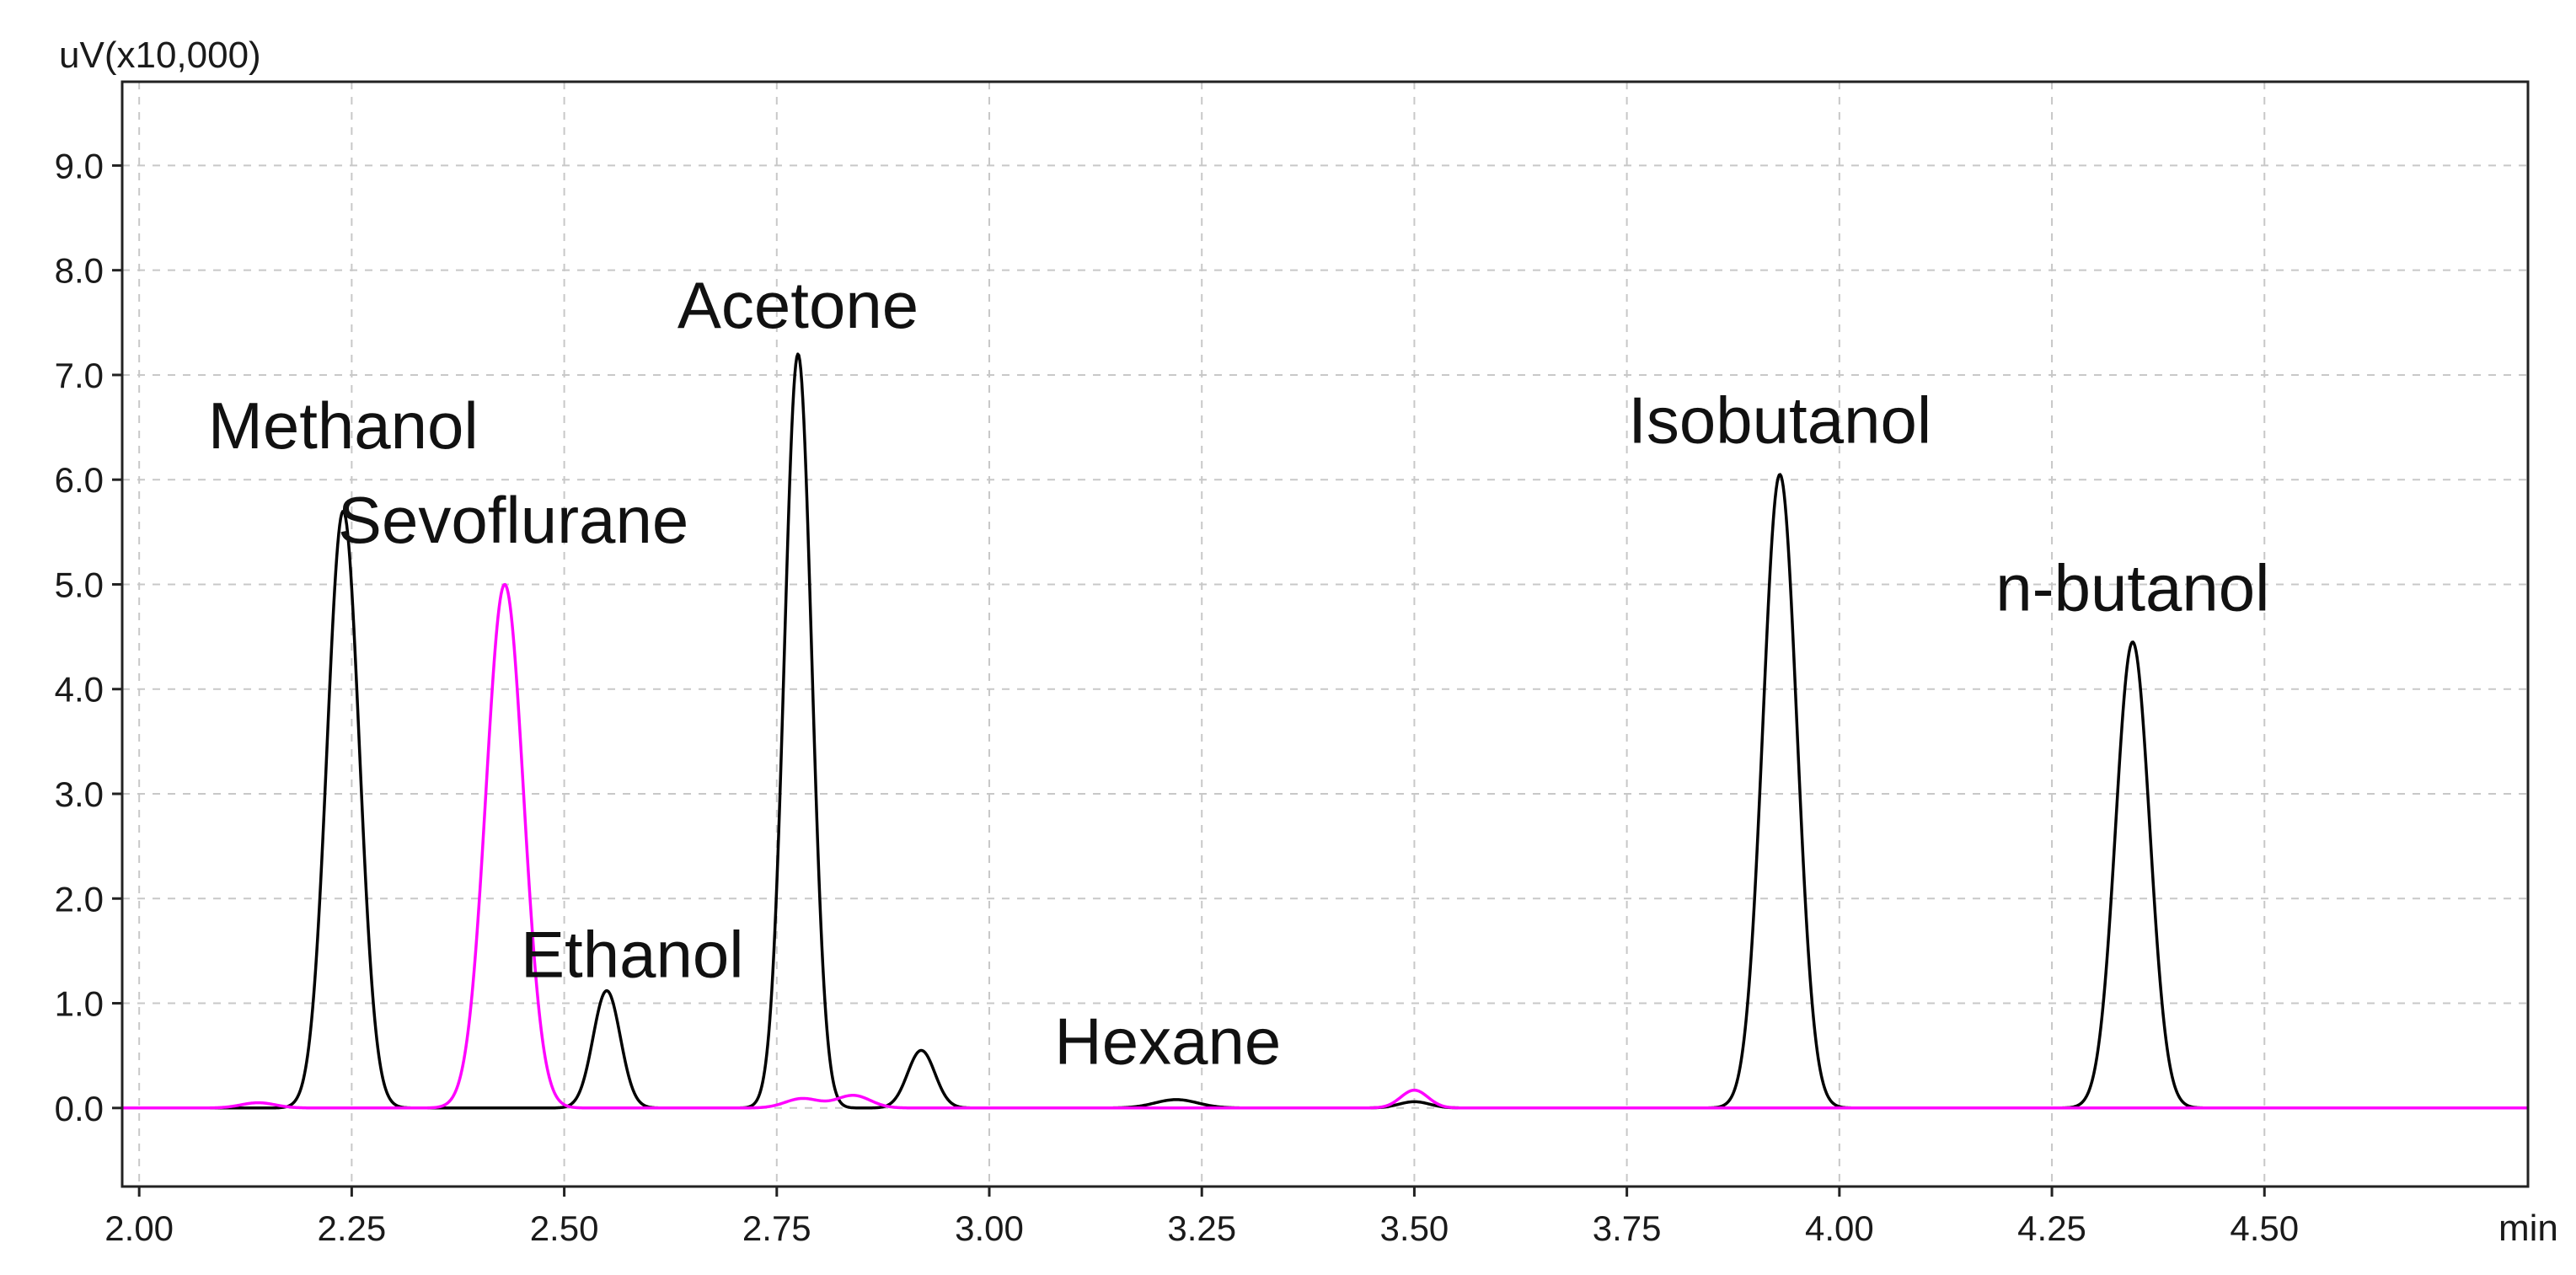 The height and width of the screenshot is (1275, 2576). Describe the element at coordinates (797, 305) in the screenshot. I see `peak-label: Acetone` at that location.